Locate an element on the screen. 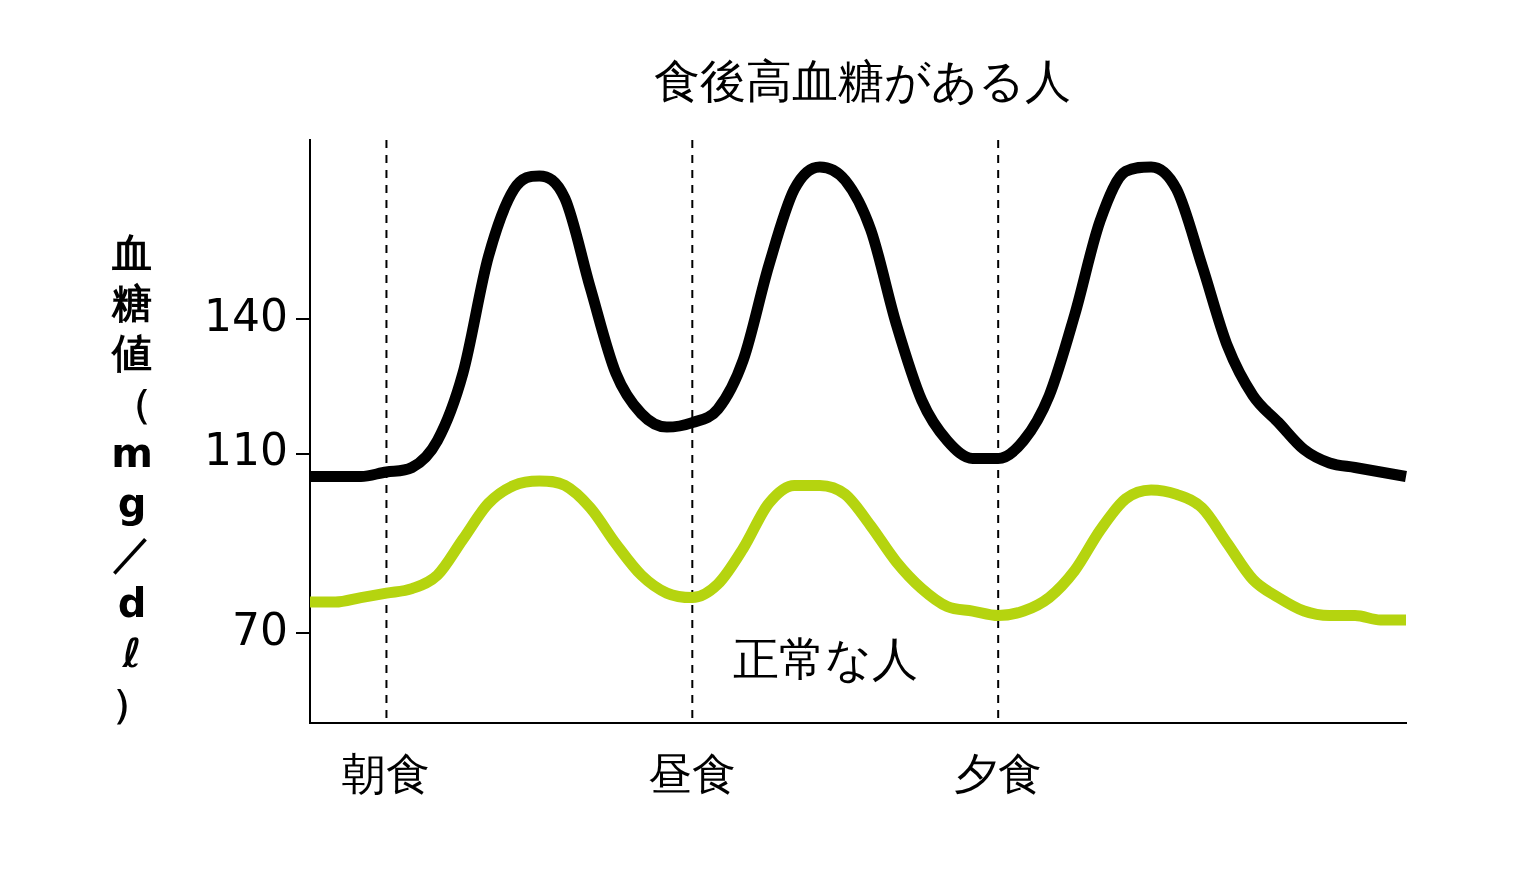 The image size is (1536, 872). text: 血糖値（mg／dℓ） is located at coordinates (132, 478).